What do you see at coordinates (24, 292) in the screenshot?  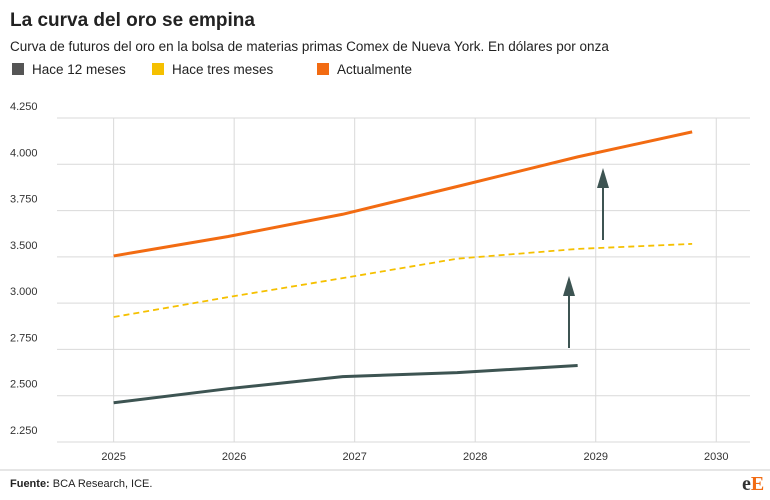 I see `y-tick-label: 3.000` at bounding box center [24, 292].